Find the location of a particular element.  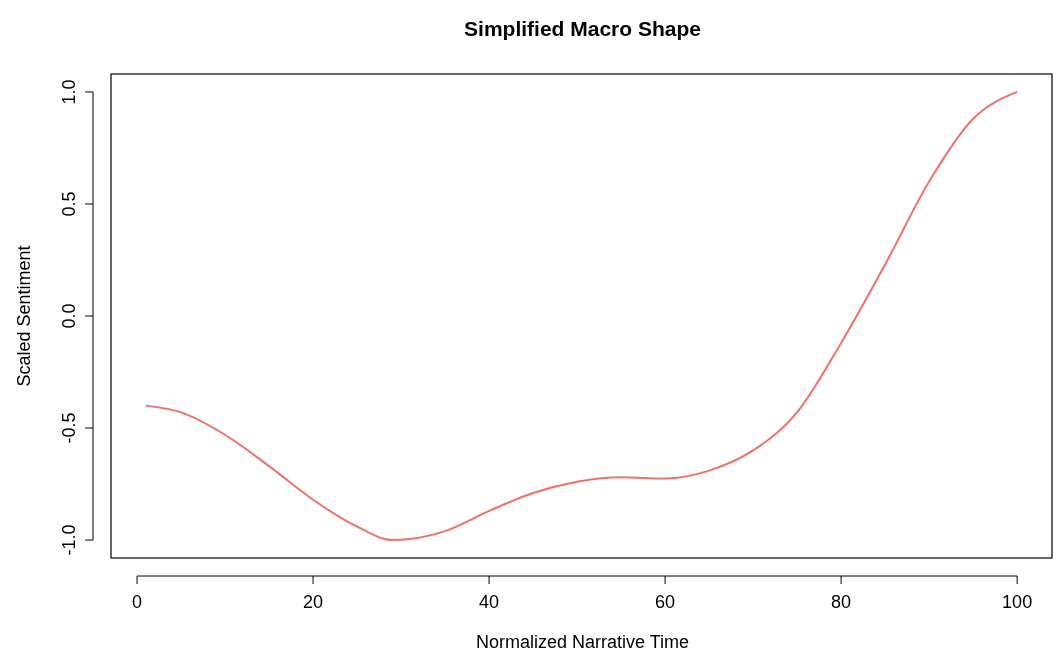

y-axis-title: Scaled Sentiment is located at coordinates (24, 316).